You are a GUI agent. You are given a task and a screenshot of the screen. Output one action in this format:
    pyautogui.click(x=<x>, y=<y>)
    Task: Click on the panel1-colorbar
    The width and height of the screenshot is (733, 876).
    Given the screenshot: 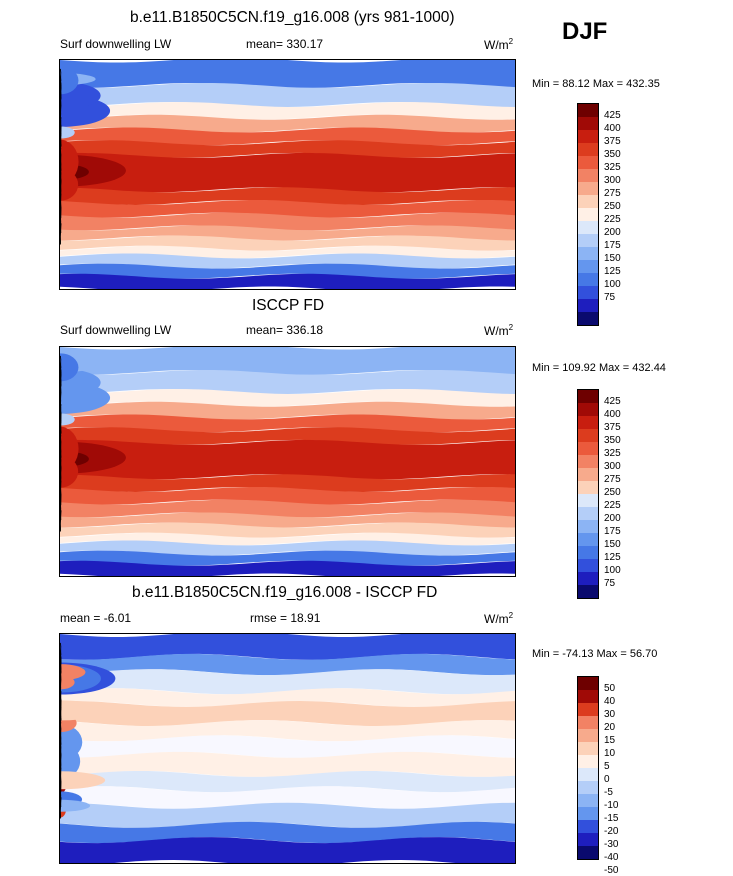 What is the action you would take?
    pyautogui.click(x=588, y=214)
    